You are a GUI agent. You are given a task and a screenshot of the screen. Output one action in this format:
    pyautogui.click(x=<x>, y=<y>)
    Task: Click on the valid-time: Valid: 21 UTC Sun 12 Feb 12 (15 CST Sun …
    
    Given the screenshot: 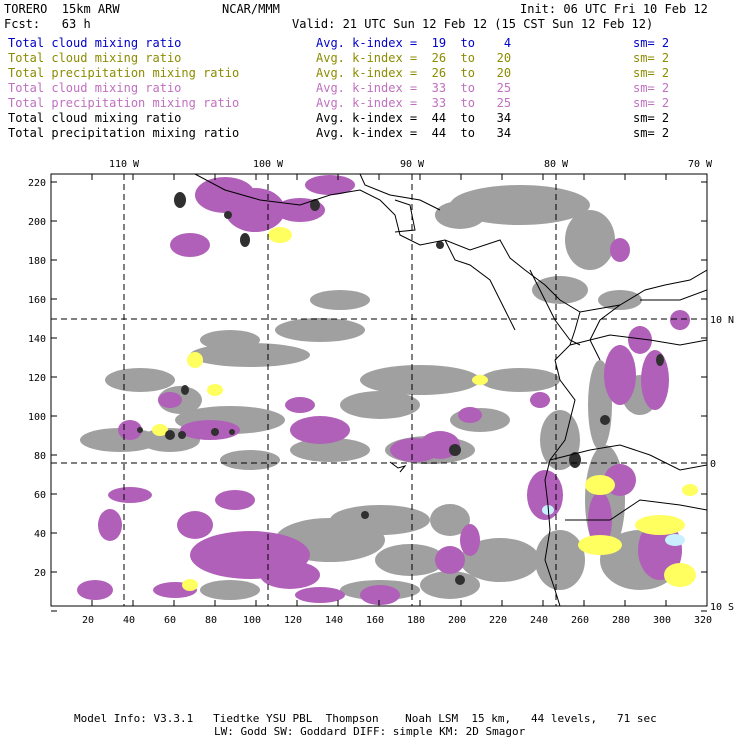 What is the action you would take?
    pyautogui.click(x=473, y=24)
    